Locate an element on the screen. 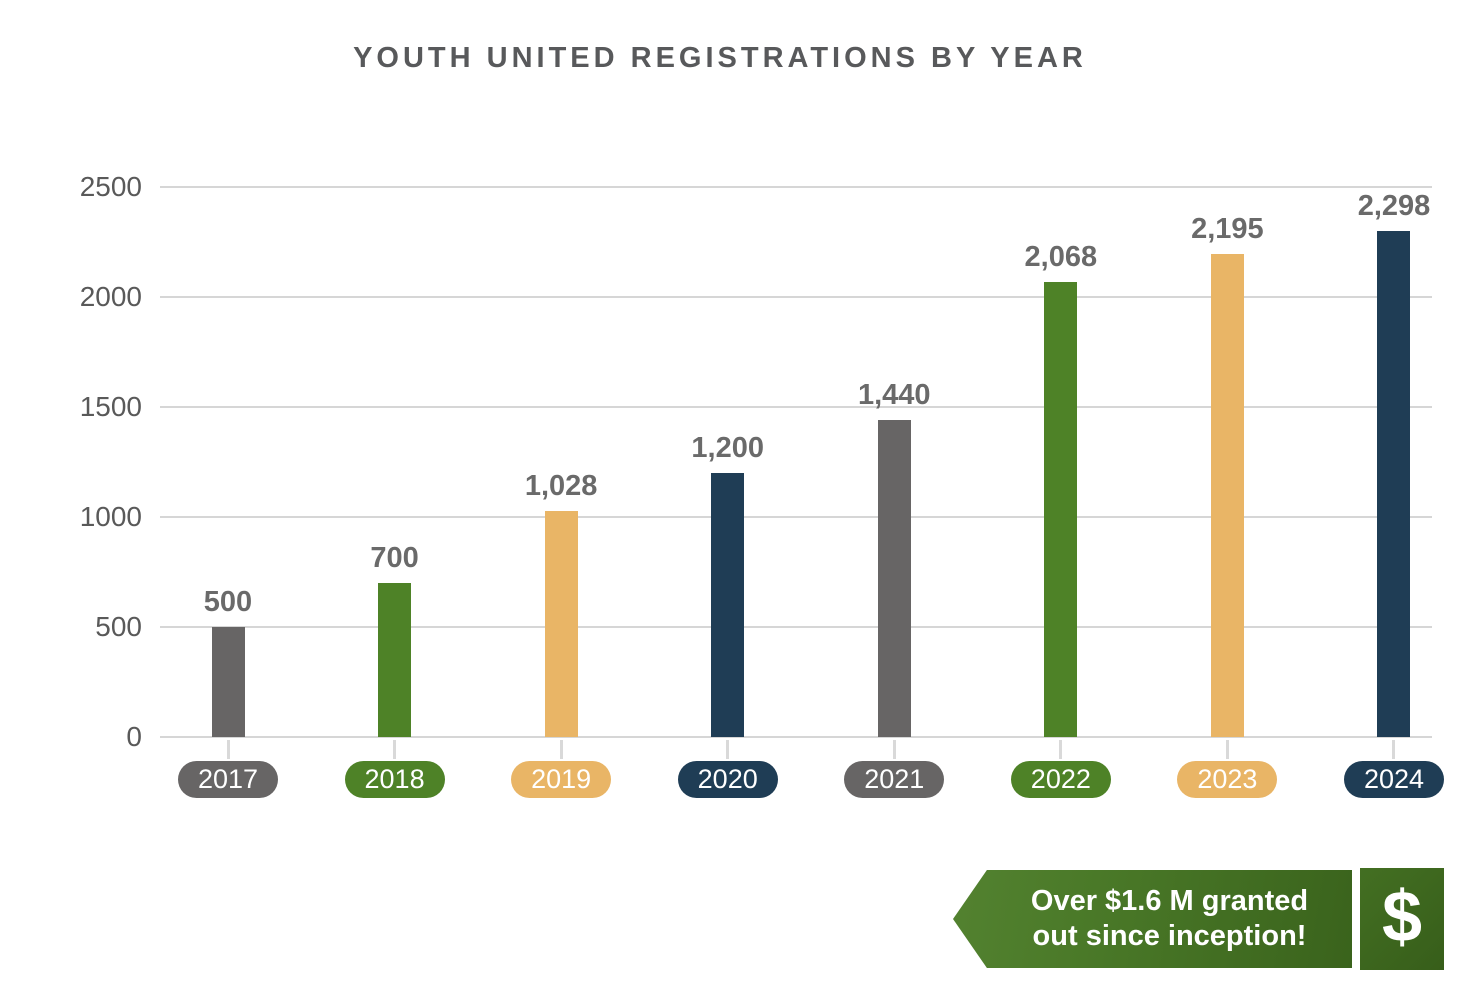  bar-2024 is located at coordinates (1394, 484).